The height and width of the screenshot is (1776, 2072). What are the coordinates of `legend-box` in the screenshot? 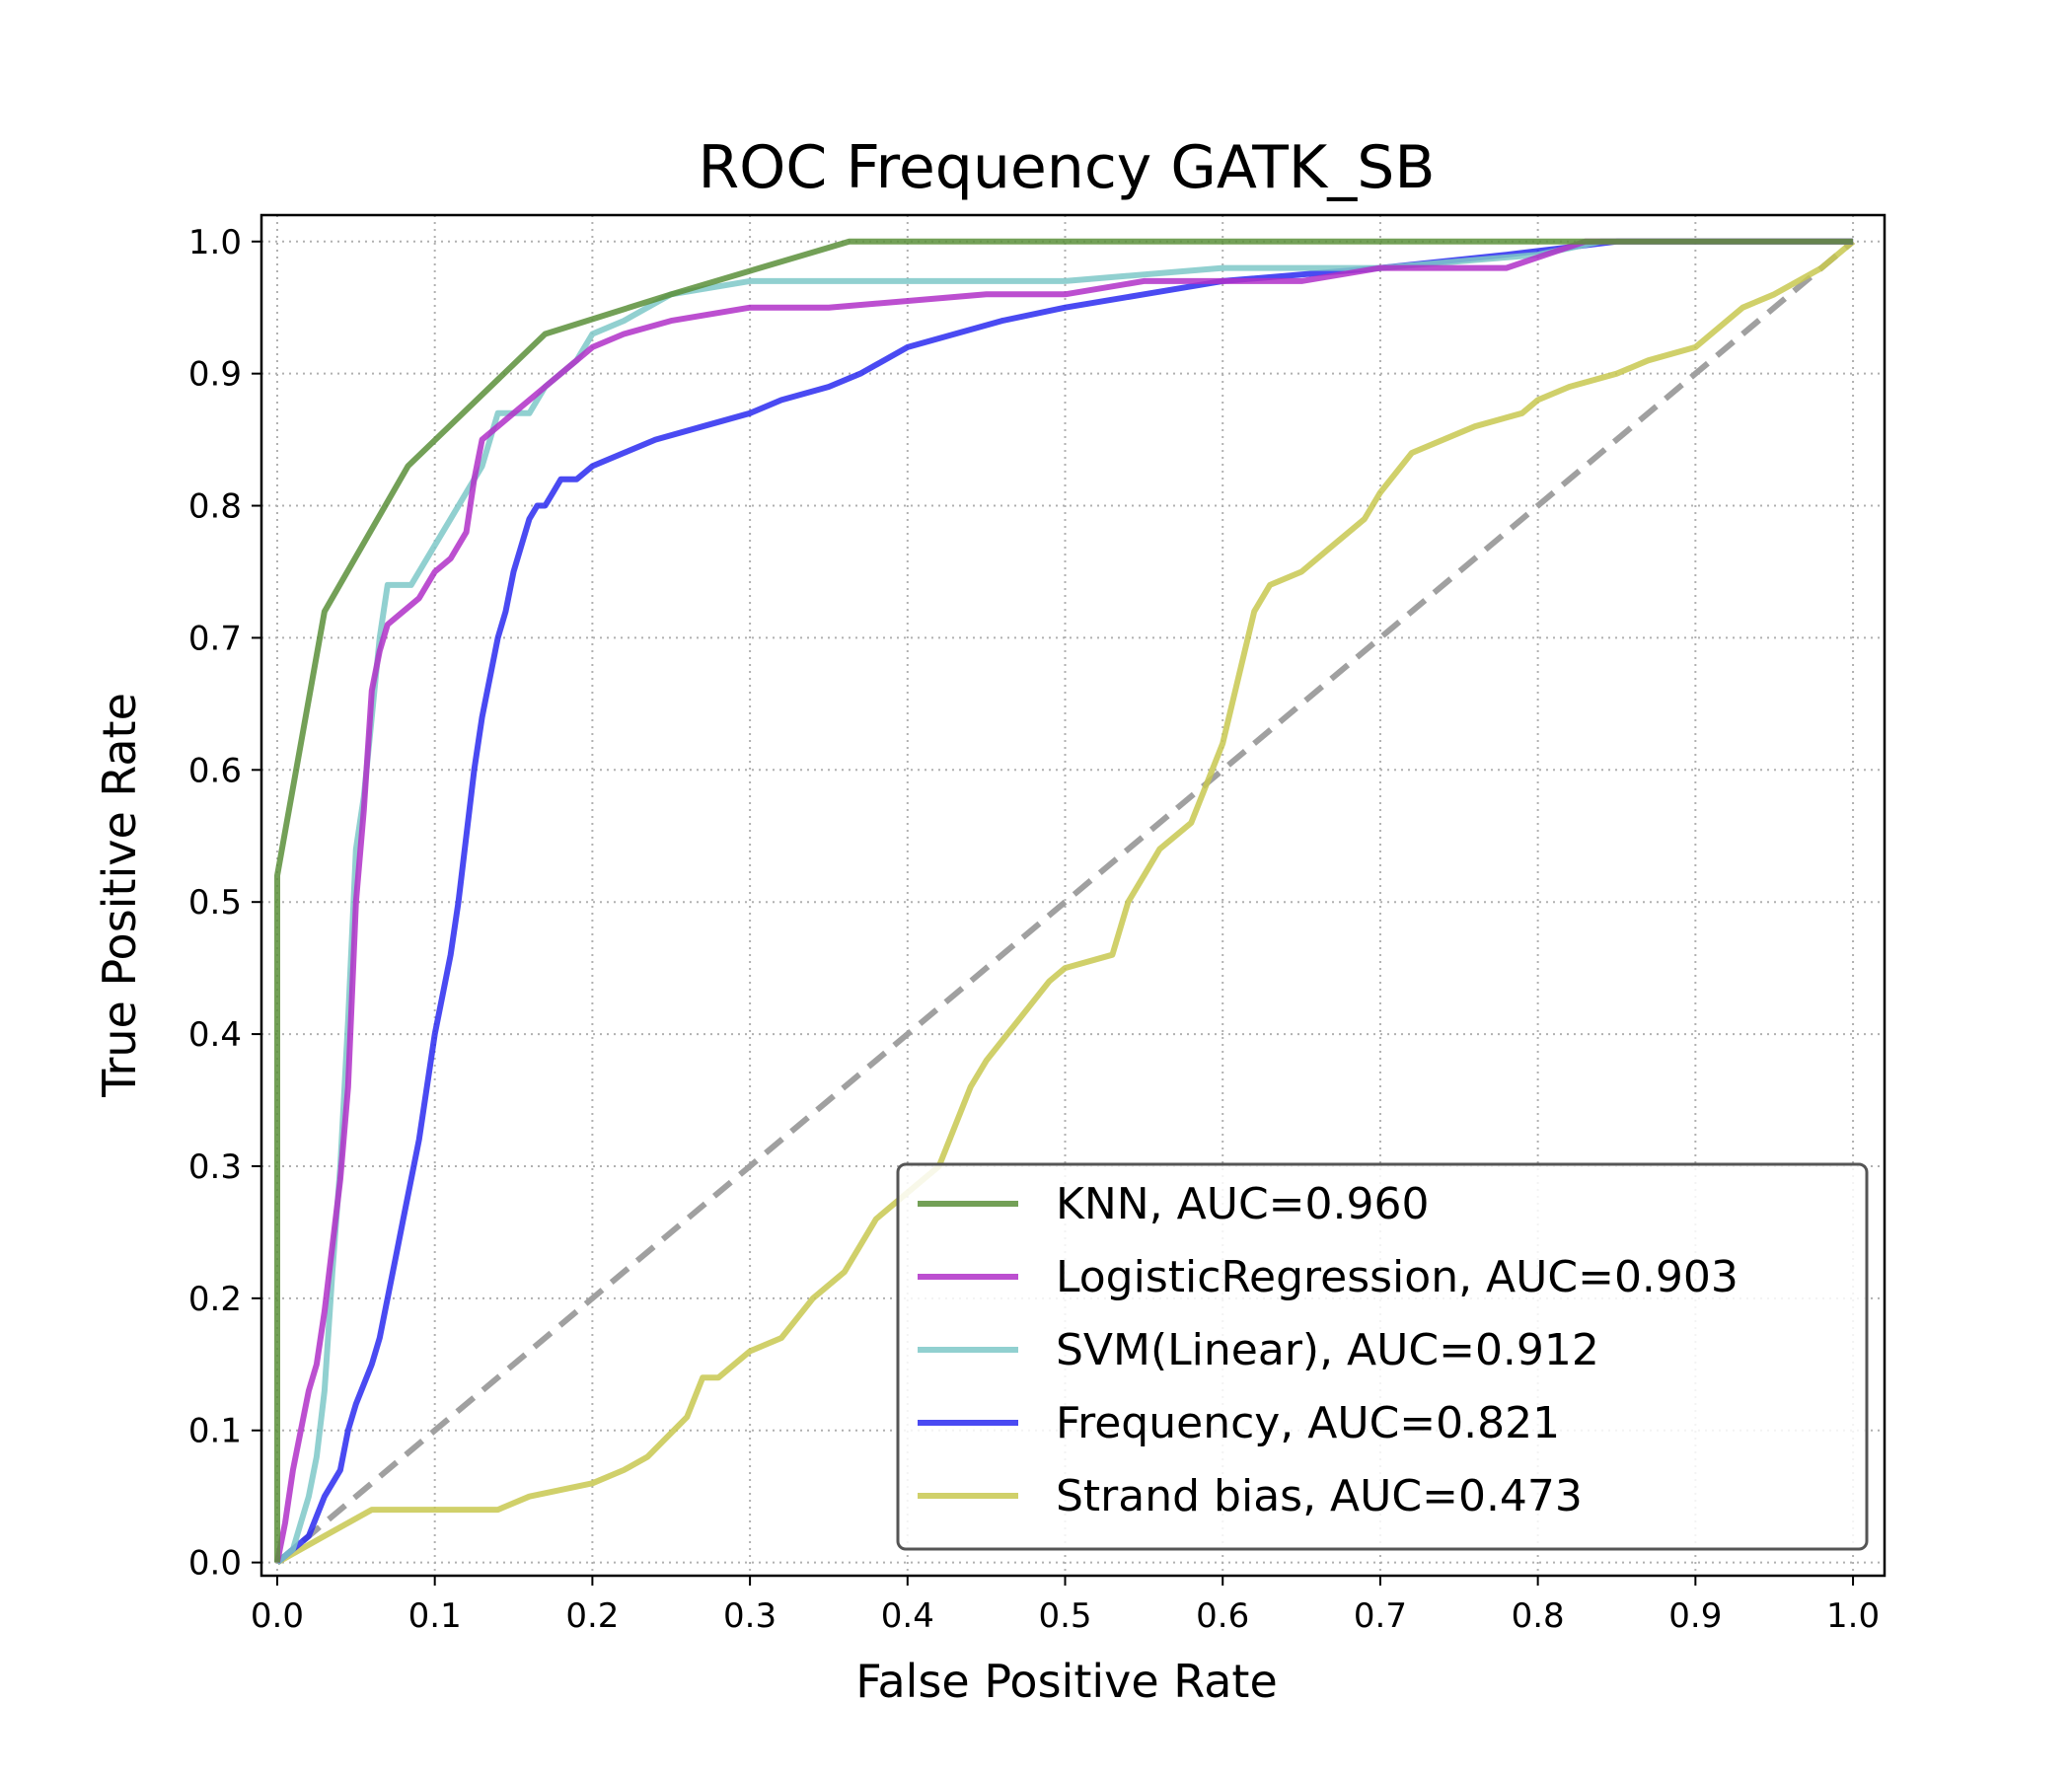 It's located at (1382, 1357).